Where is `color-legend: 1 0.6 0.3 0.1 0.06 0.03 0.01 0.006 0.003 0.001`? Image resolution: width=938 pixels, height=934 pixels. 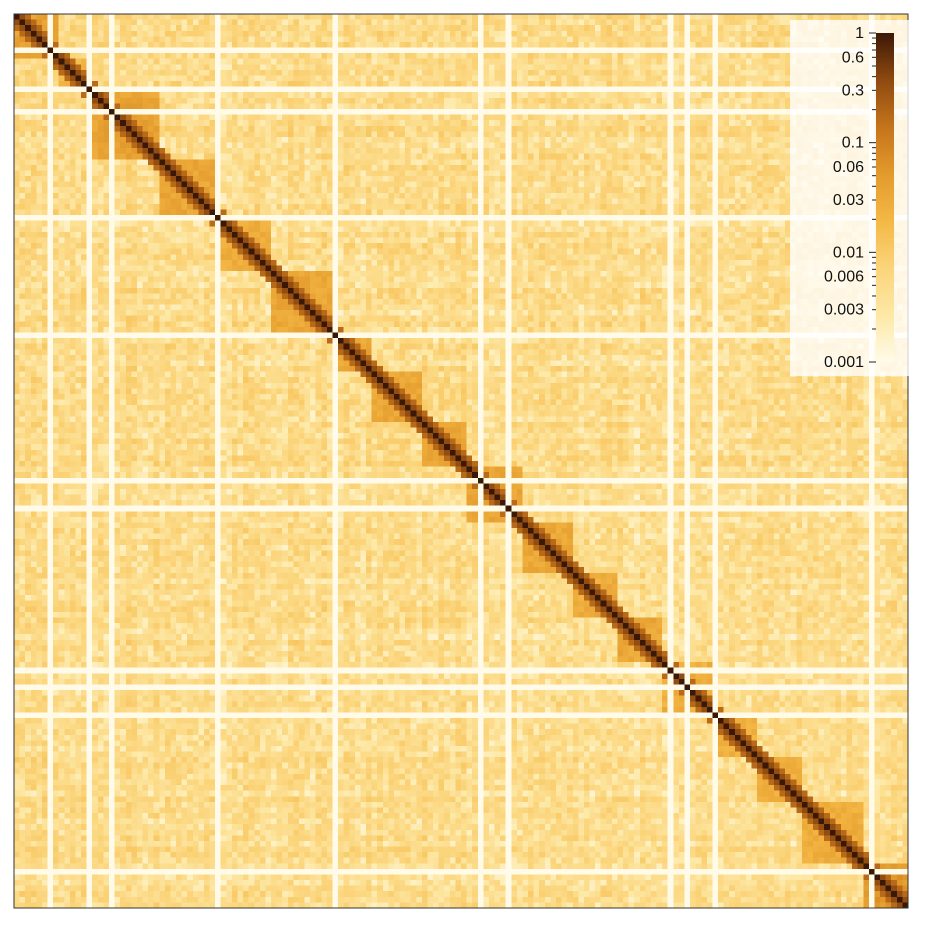 color-legend: 1 0.6 0.3 0.1 0.06 0.03 0.01 0.006 0.003 0.001 is located at coordinates (850, 198).